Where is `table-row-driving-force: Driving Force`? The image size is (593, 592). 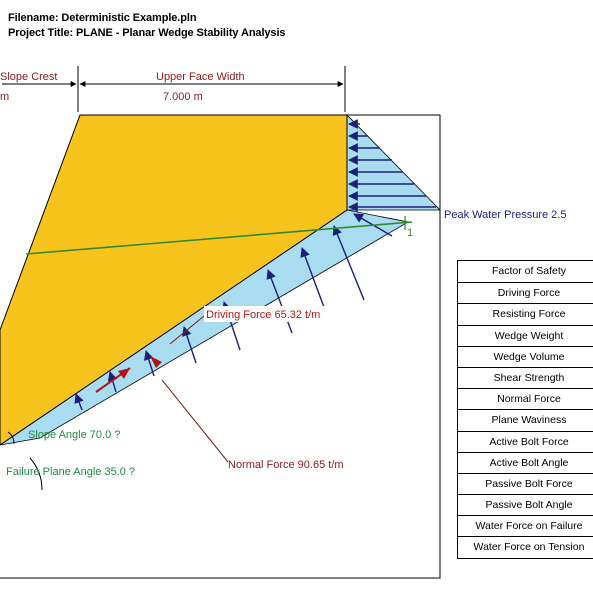
table-row-driving-force: Driving Force is located at coordinates (525, 292).